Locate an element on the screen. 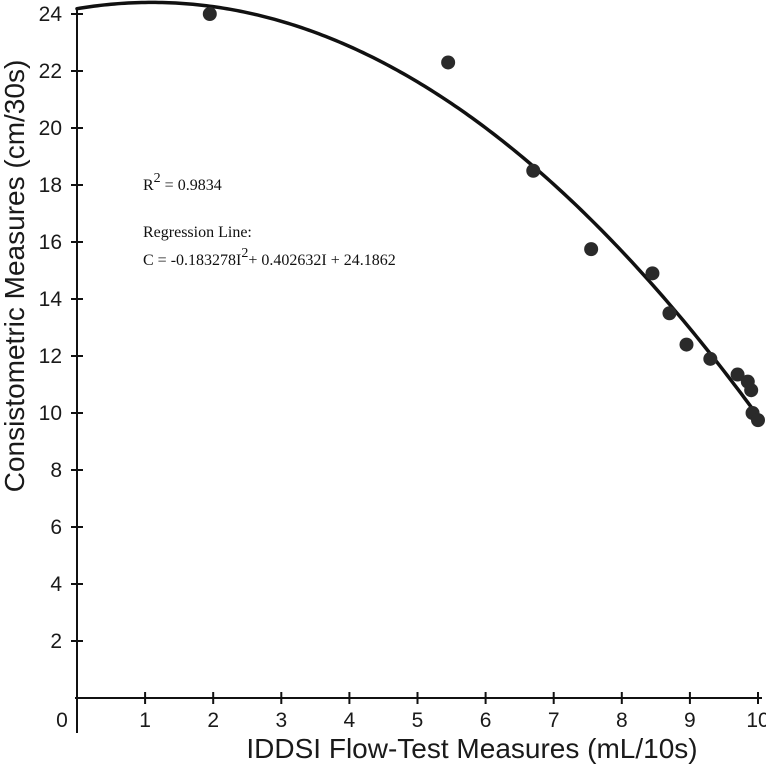 This screenshot has height=771, width=766. r2-base: R is located at coordinates (148, 185).